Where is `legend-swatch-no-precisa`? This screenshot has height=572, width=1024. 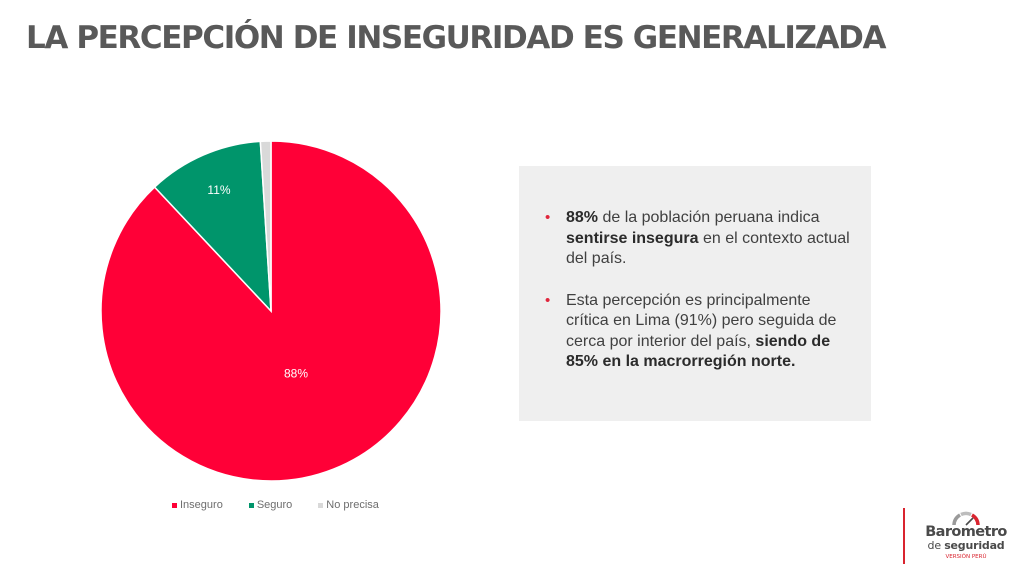
legend-swatch-no-precisa is located at coordinates (321, 505).